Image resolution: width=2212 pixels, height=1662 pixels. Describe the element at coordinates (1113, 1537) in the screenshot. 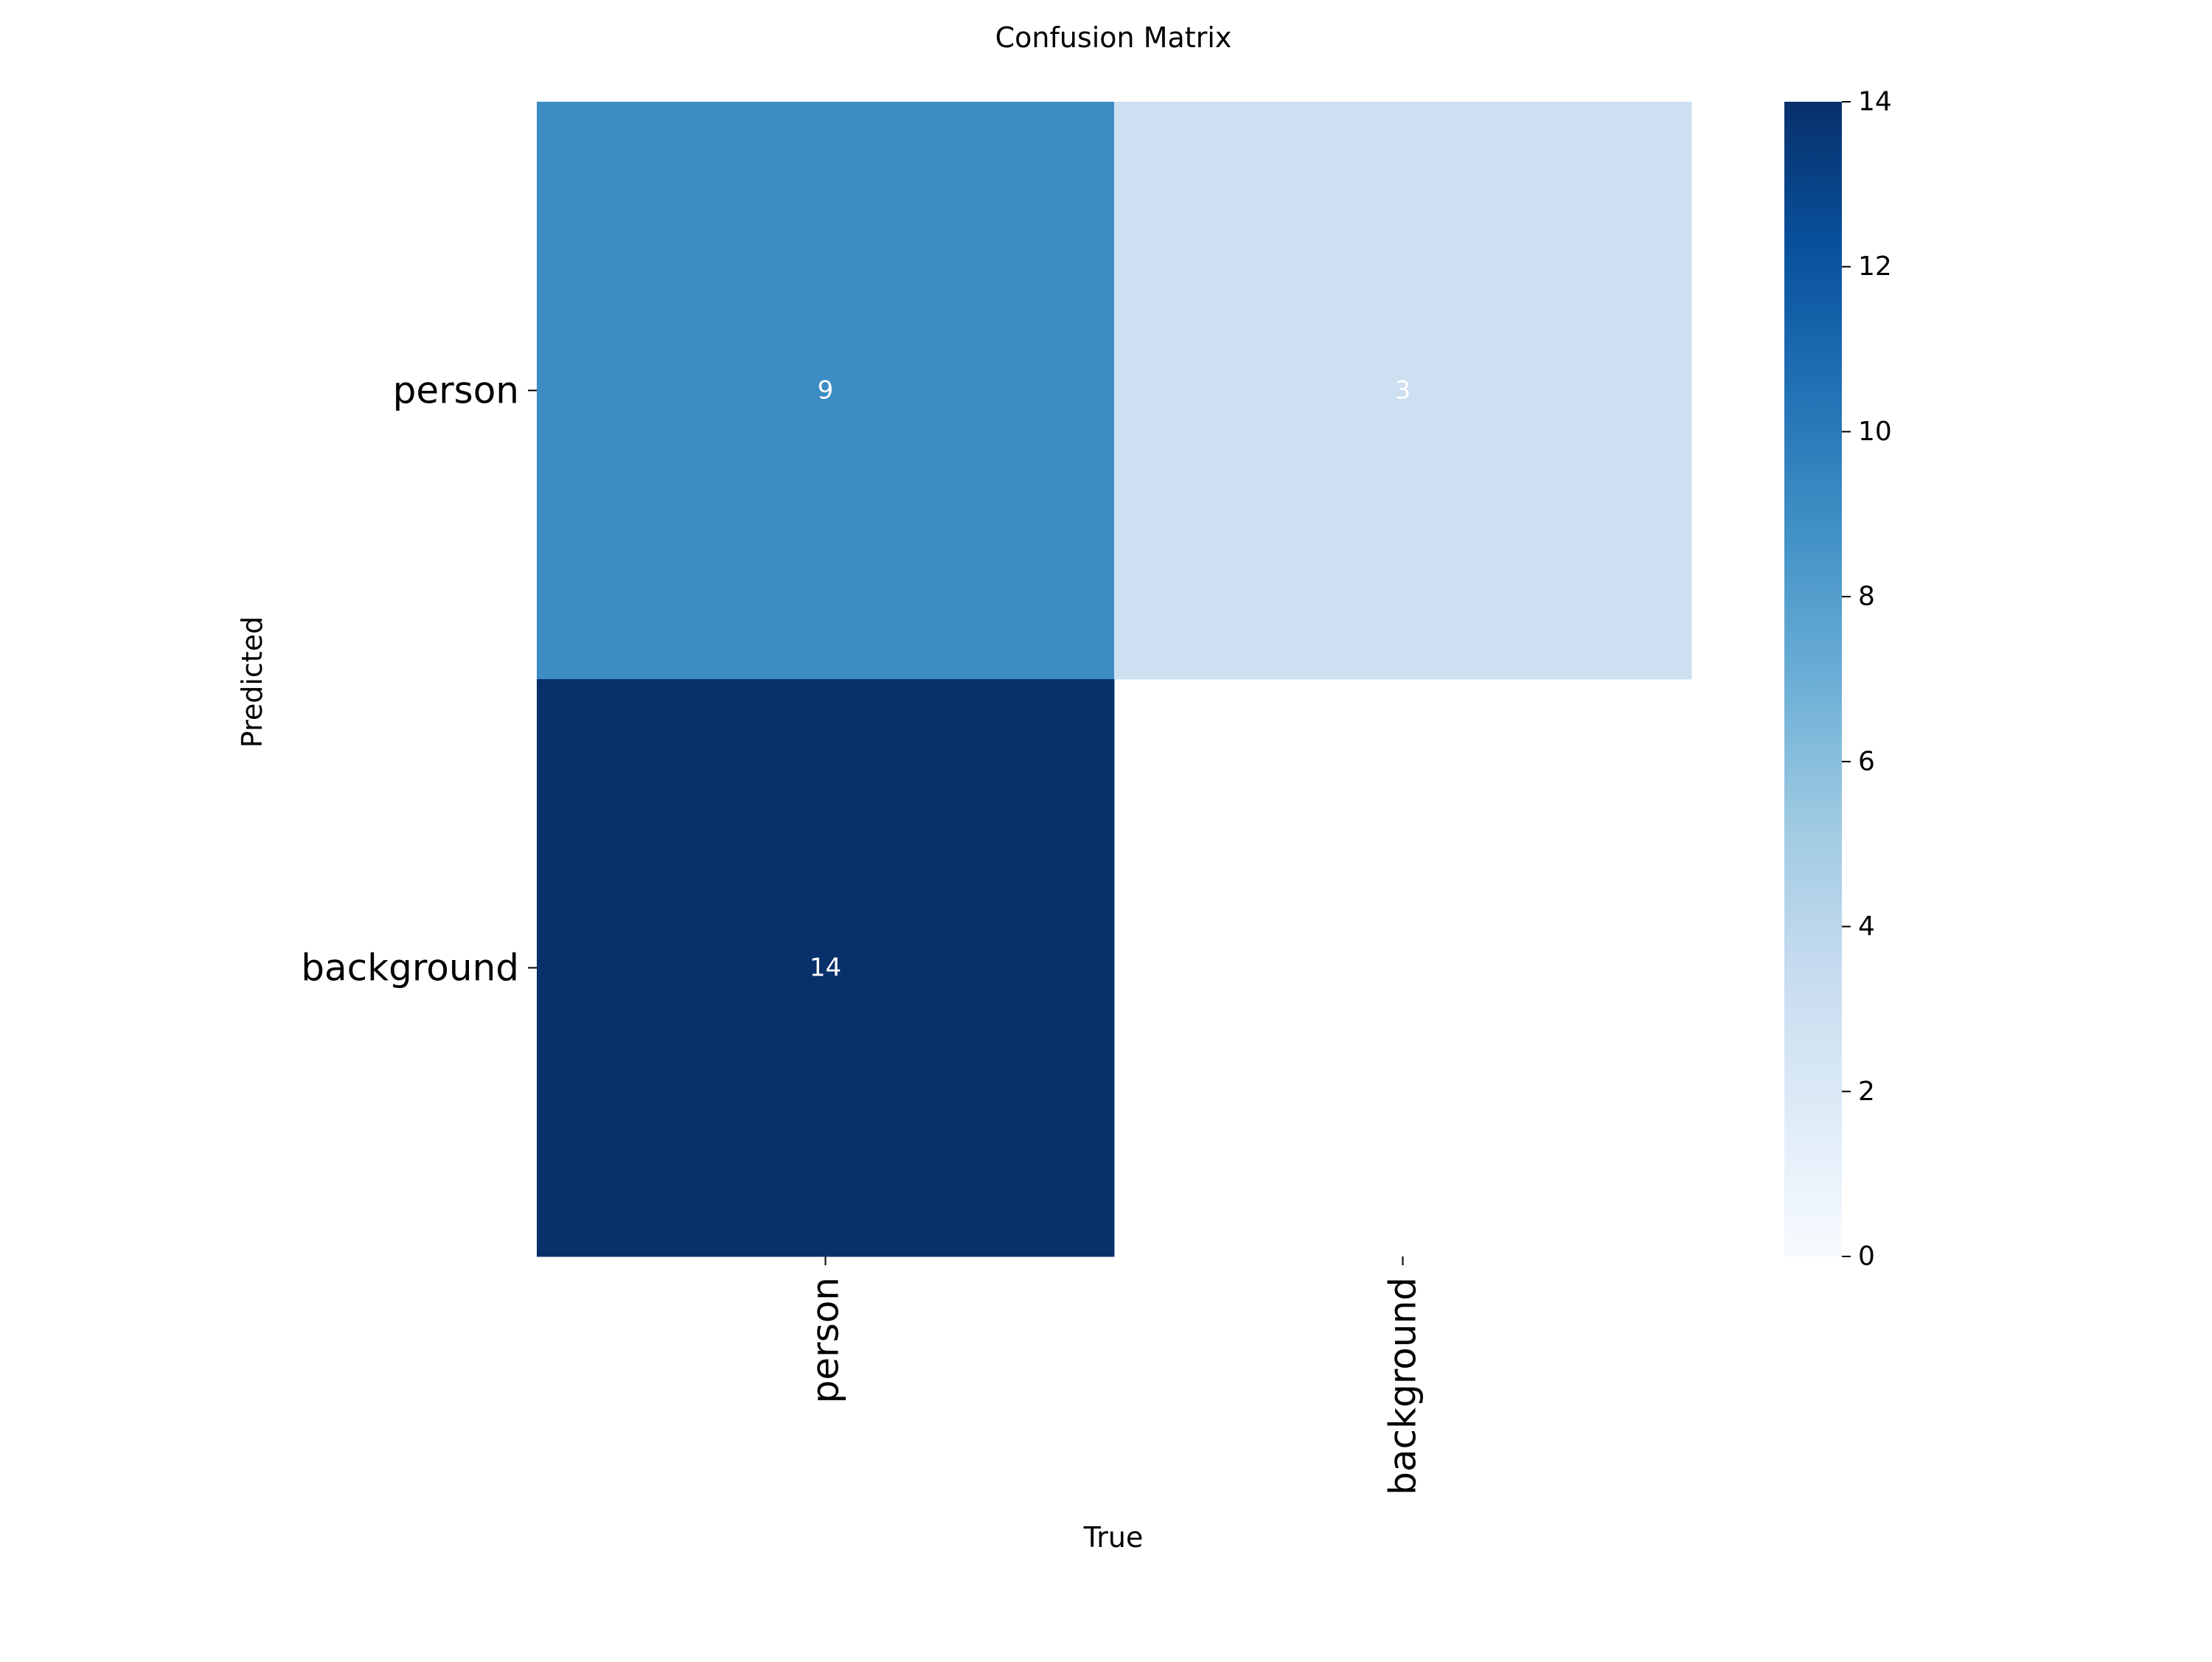

I see `x-axis-label: True` at that location.